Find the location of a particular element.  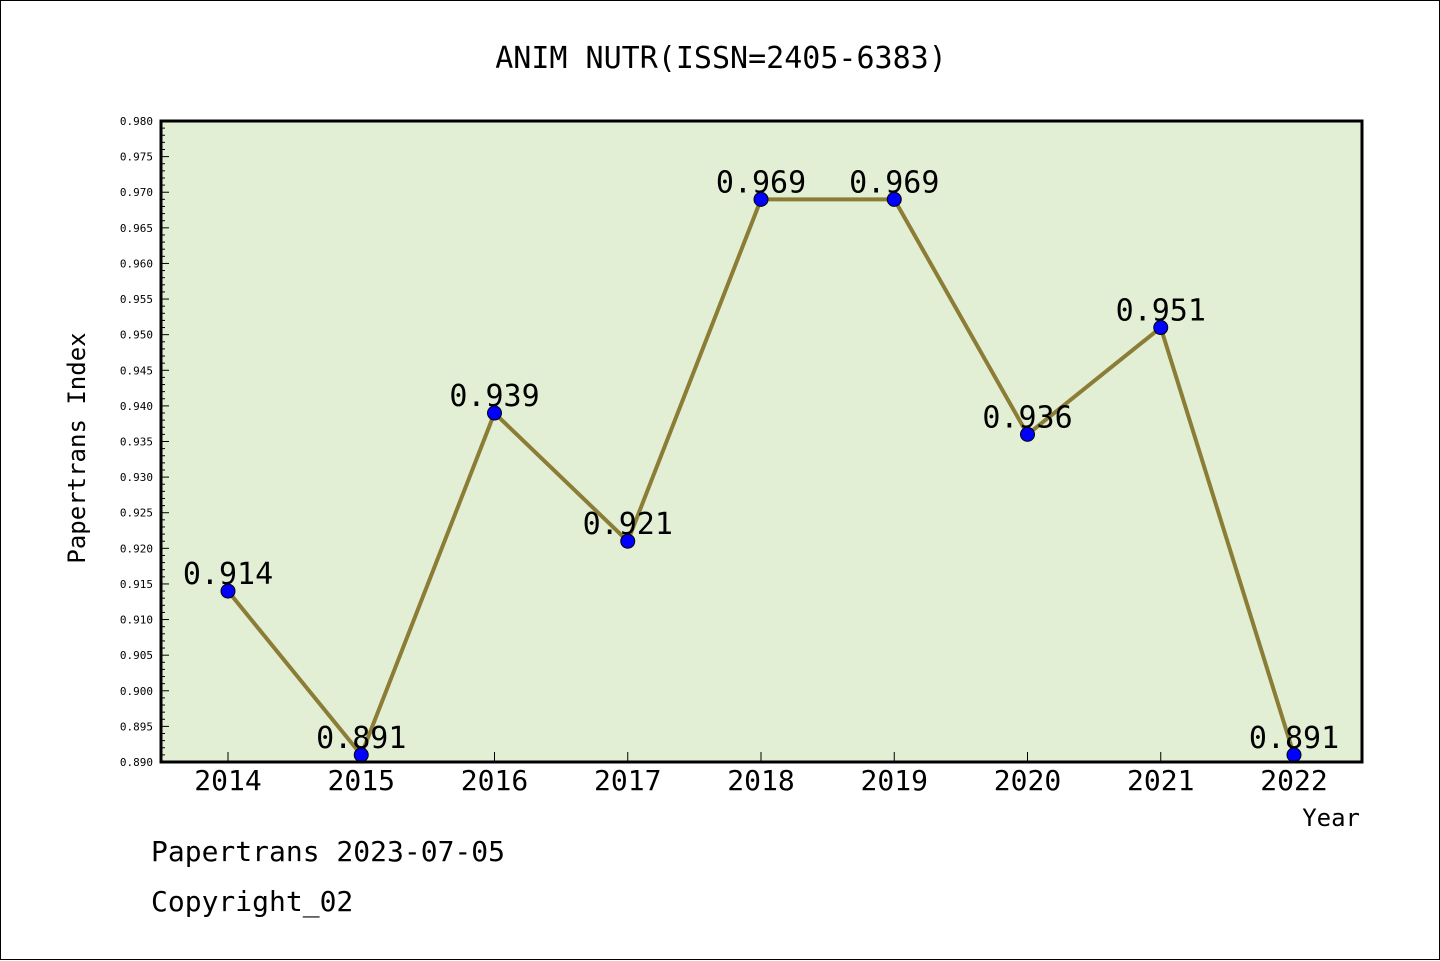

y-tick-label: 0.930 is located at coordinates (136, 477).